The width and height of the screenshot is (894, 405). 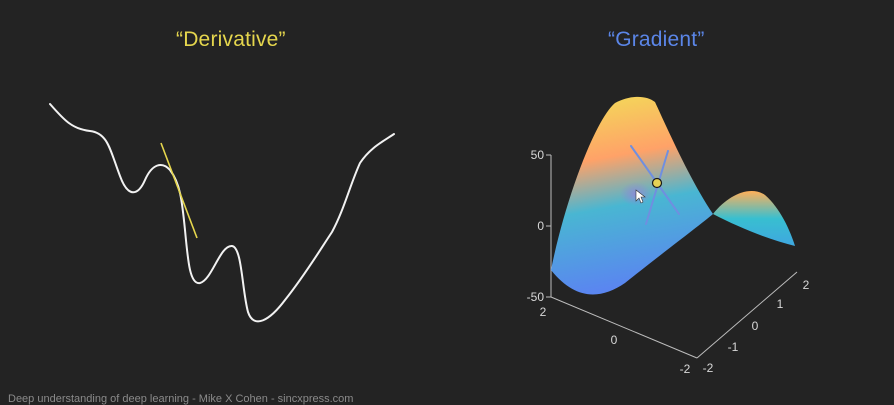 I want to click on x-tick-neg2: -2, so click(x=685, y=369).